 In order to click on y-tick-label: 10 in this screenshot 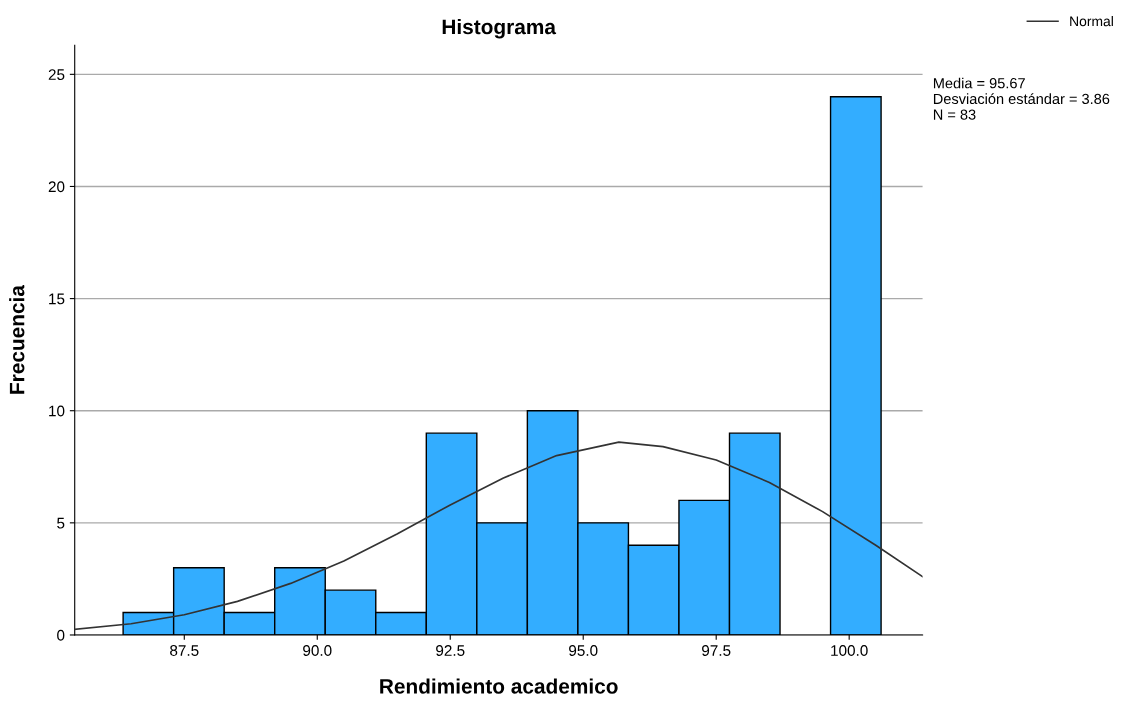, I will do `click(57, 411)`.